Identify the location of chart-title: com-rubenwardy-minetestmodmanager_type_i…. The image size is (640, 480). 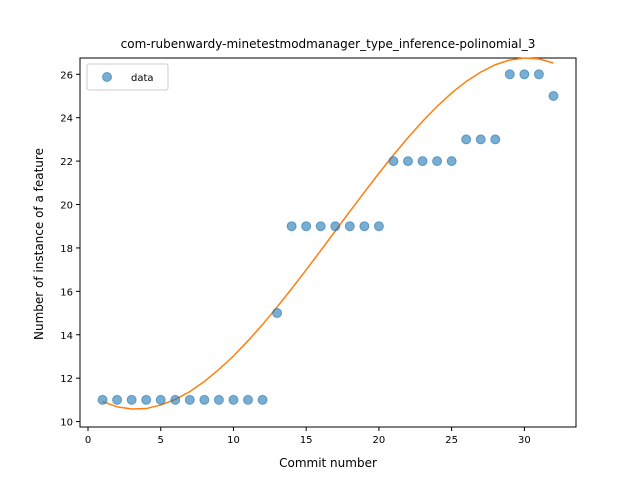
(328, 44).